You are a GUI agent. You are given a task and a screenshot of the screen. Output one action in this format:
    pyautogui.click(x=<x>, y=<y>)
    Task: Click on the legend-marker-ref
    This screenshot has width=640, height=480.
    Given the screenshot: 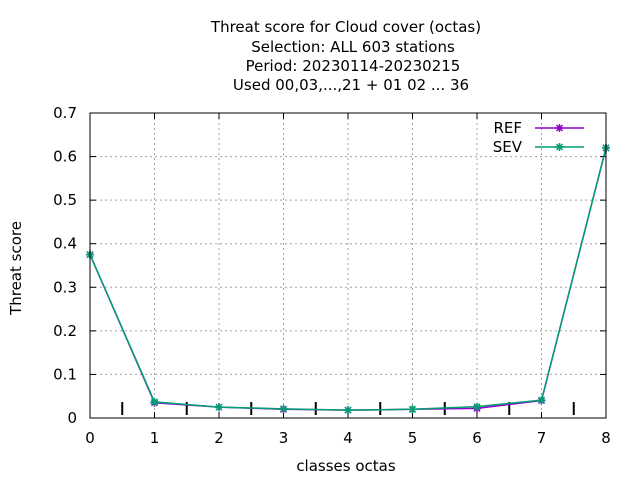 What is the action you would take?
    pyautogui.click(x=559, y=128)
    